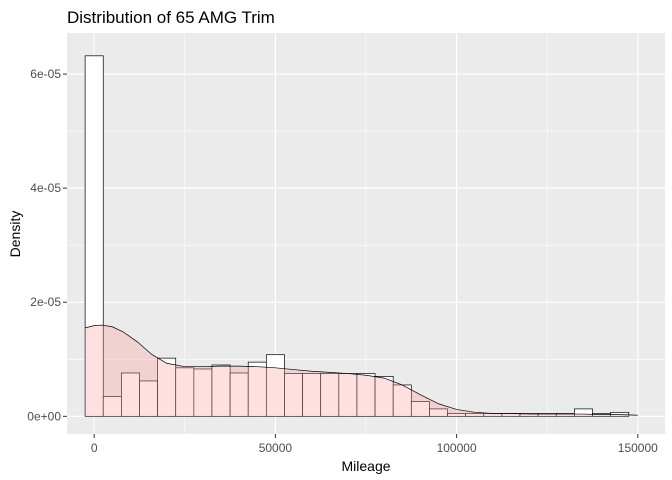  I want to click on y-axis: 0e+00 2e-05 4e-05 6e-05, so click(47, 245).